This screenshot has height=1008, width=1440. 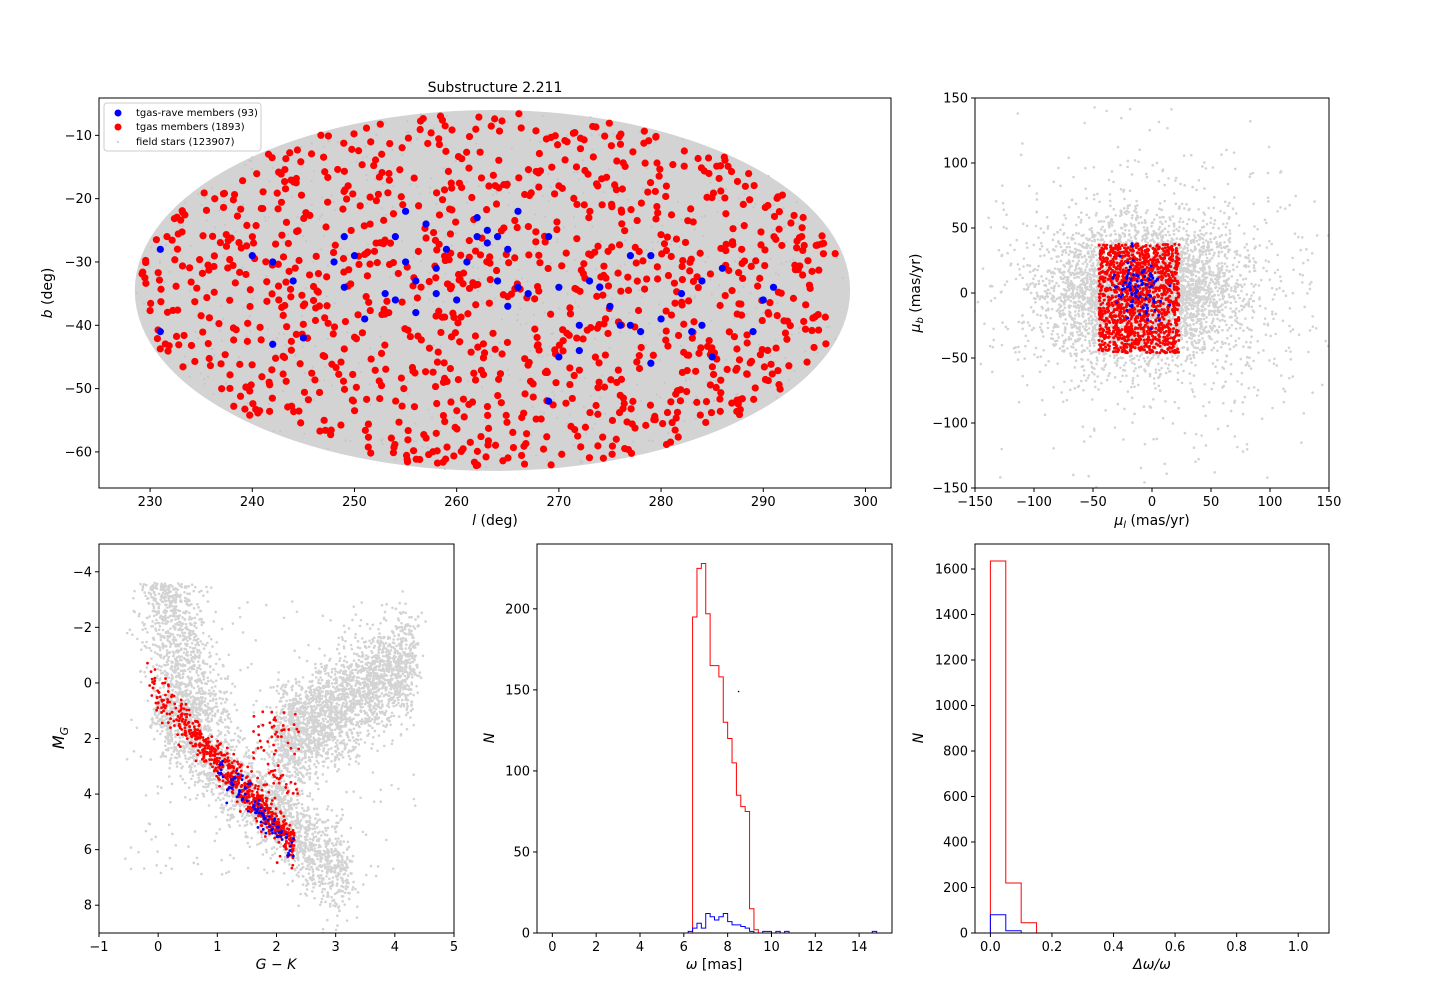 What do you see at coordinates (474, 521) in the screenshot?
I see `sky-map-xlabel-symbol: l` at bounding box center [474, 521].